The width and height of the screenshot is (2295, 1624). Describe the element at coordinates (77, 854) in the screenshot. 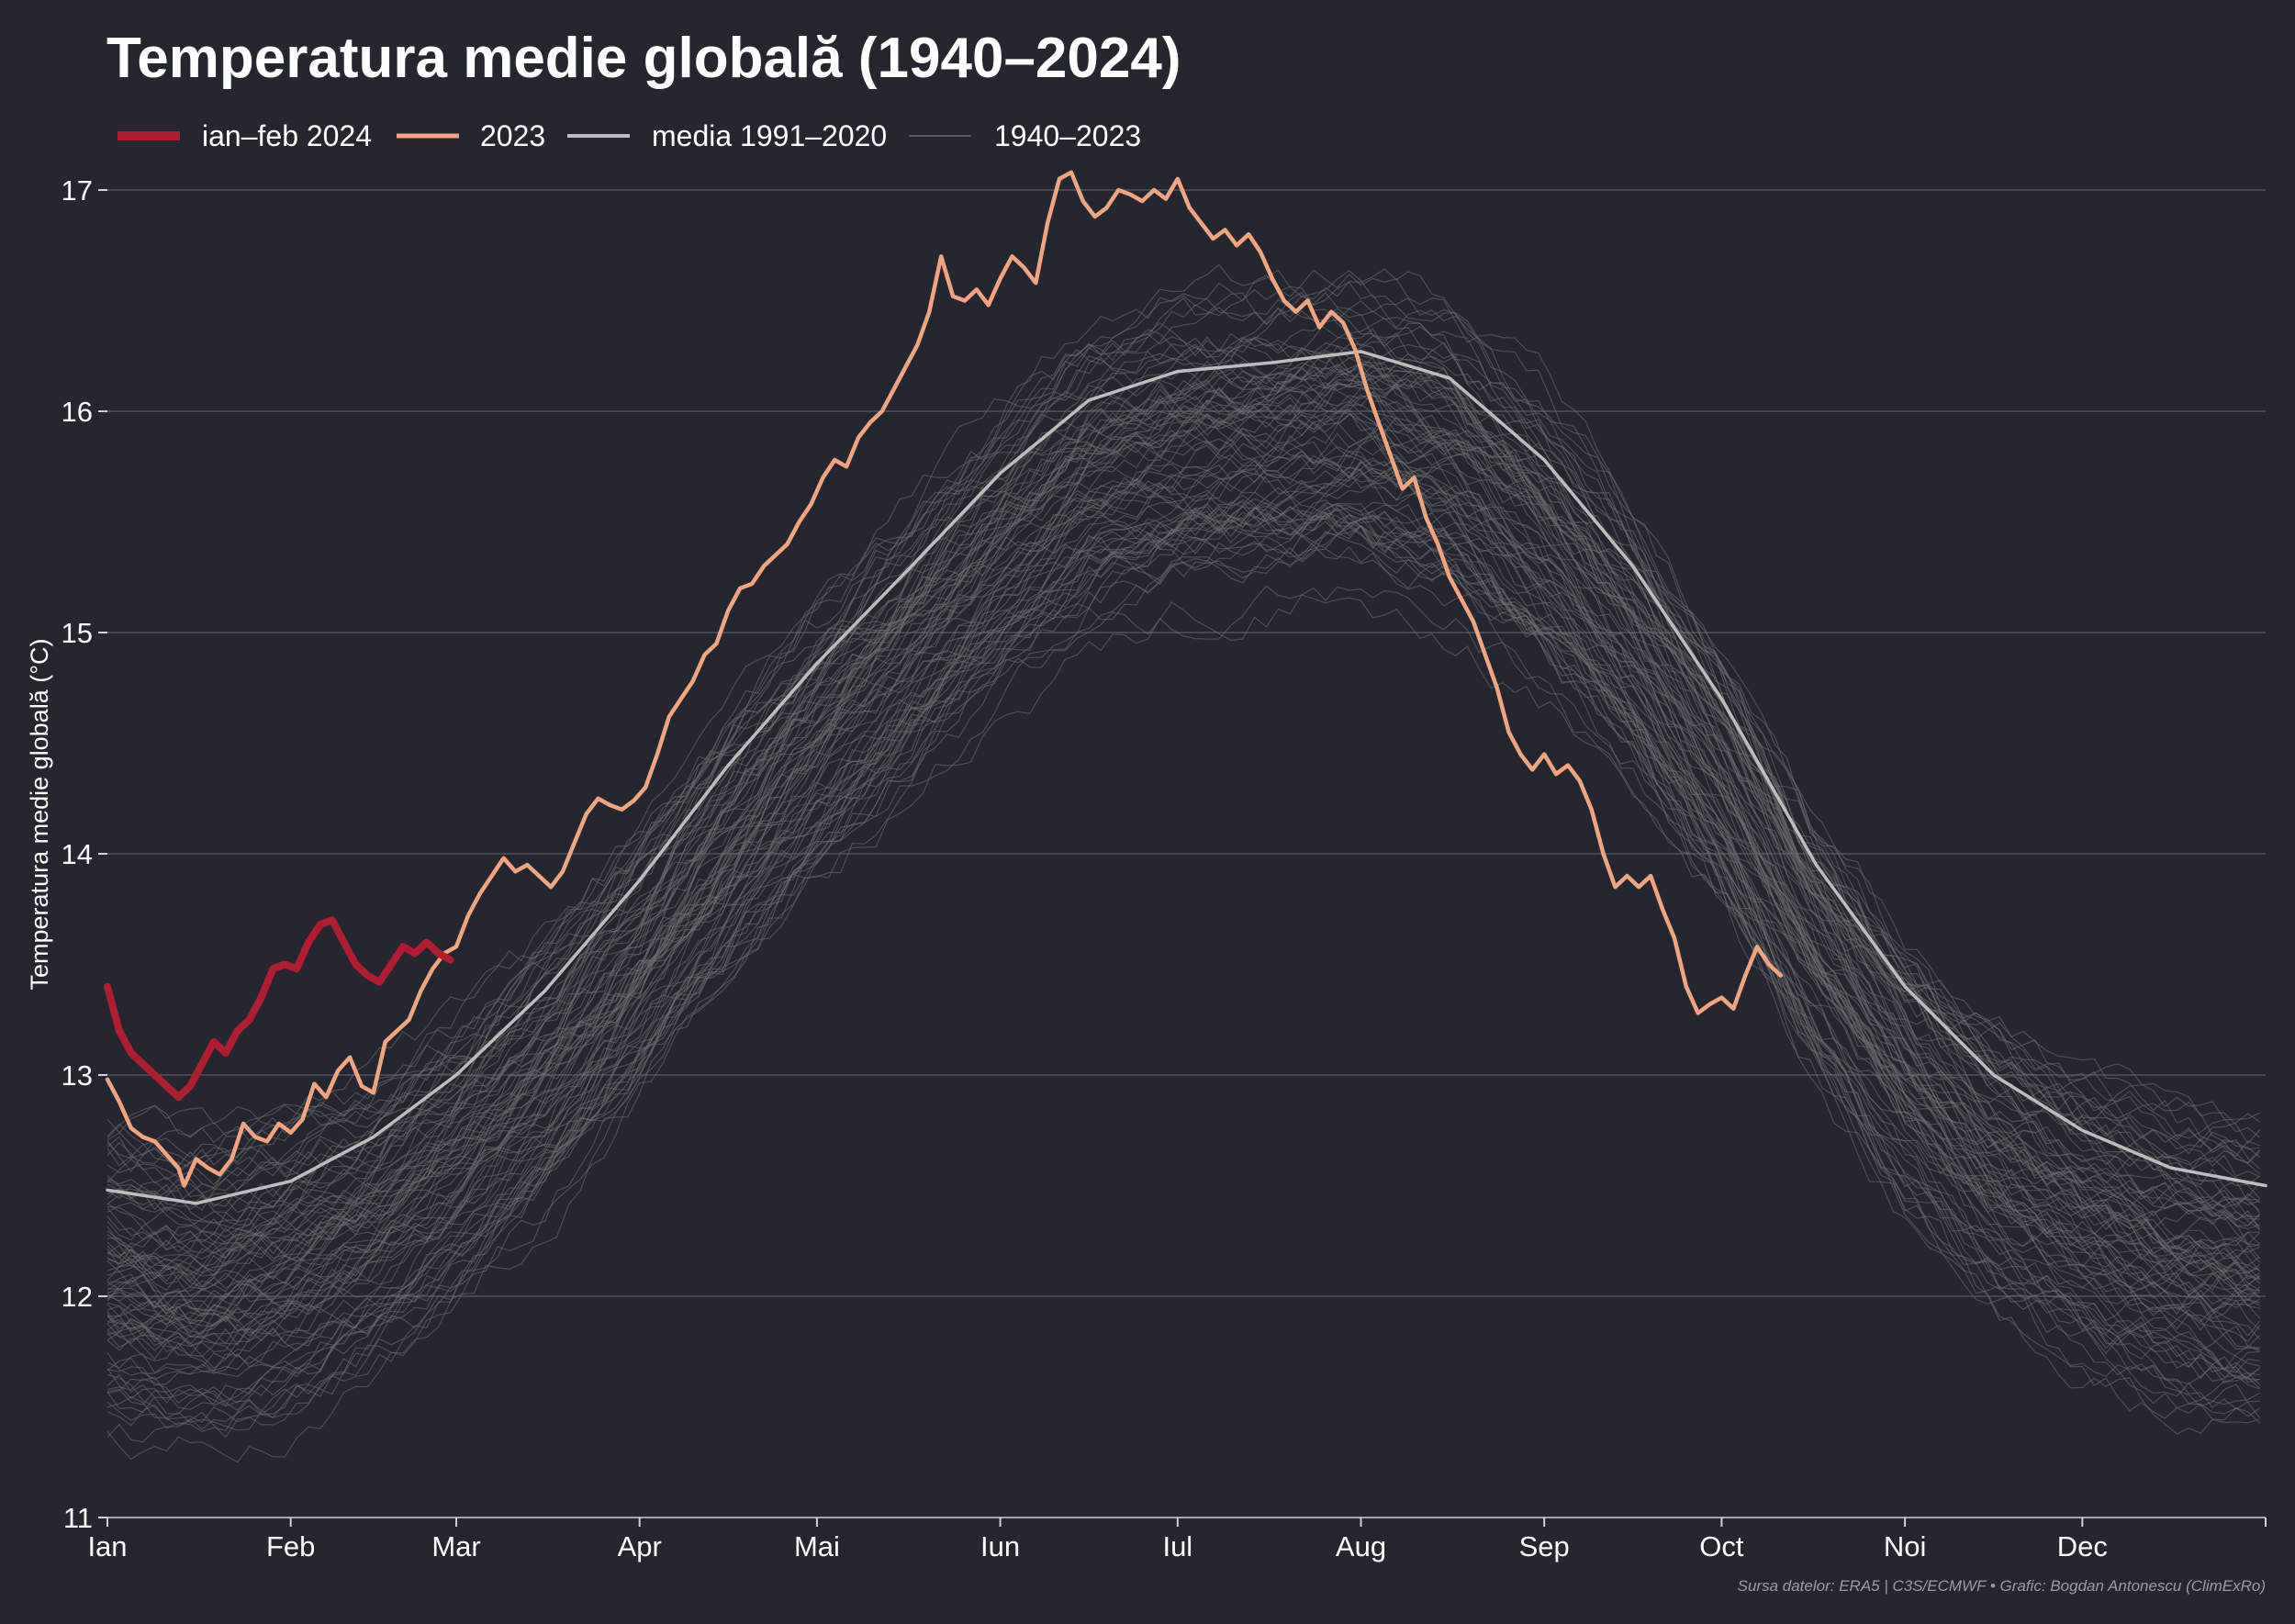

I see `y-tick-label: 14` at that location.